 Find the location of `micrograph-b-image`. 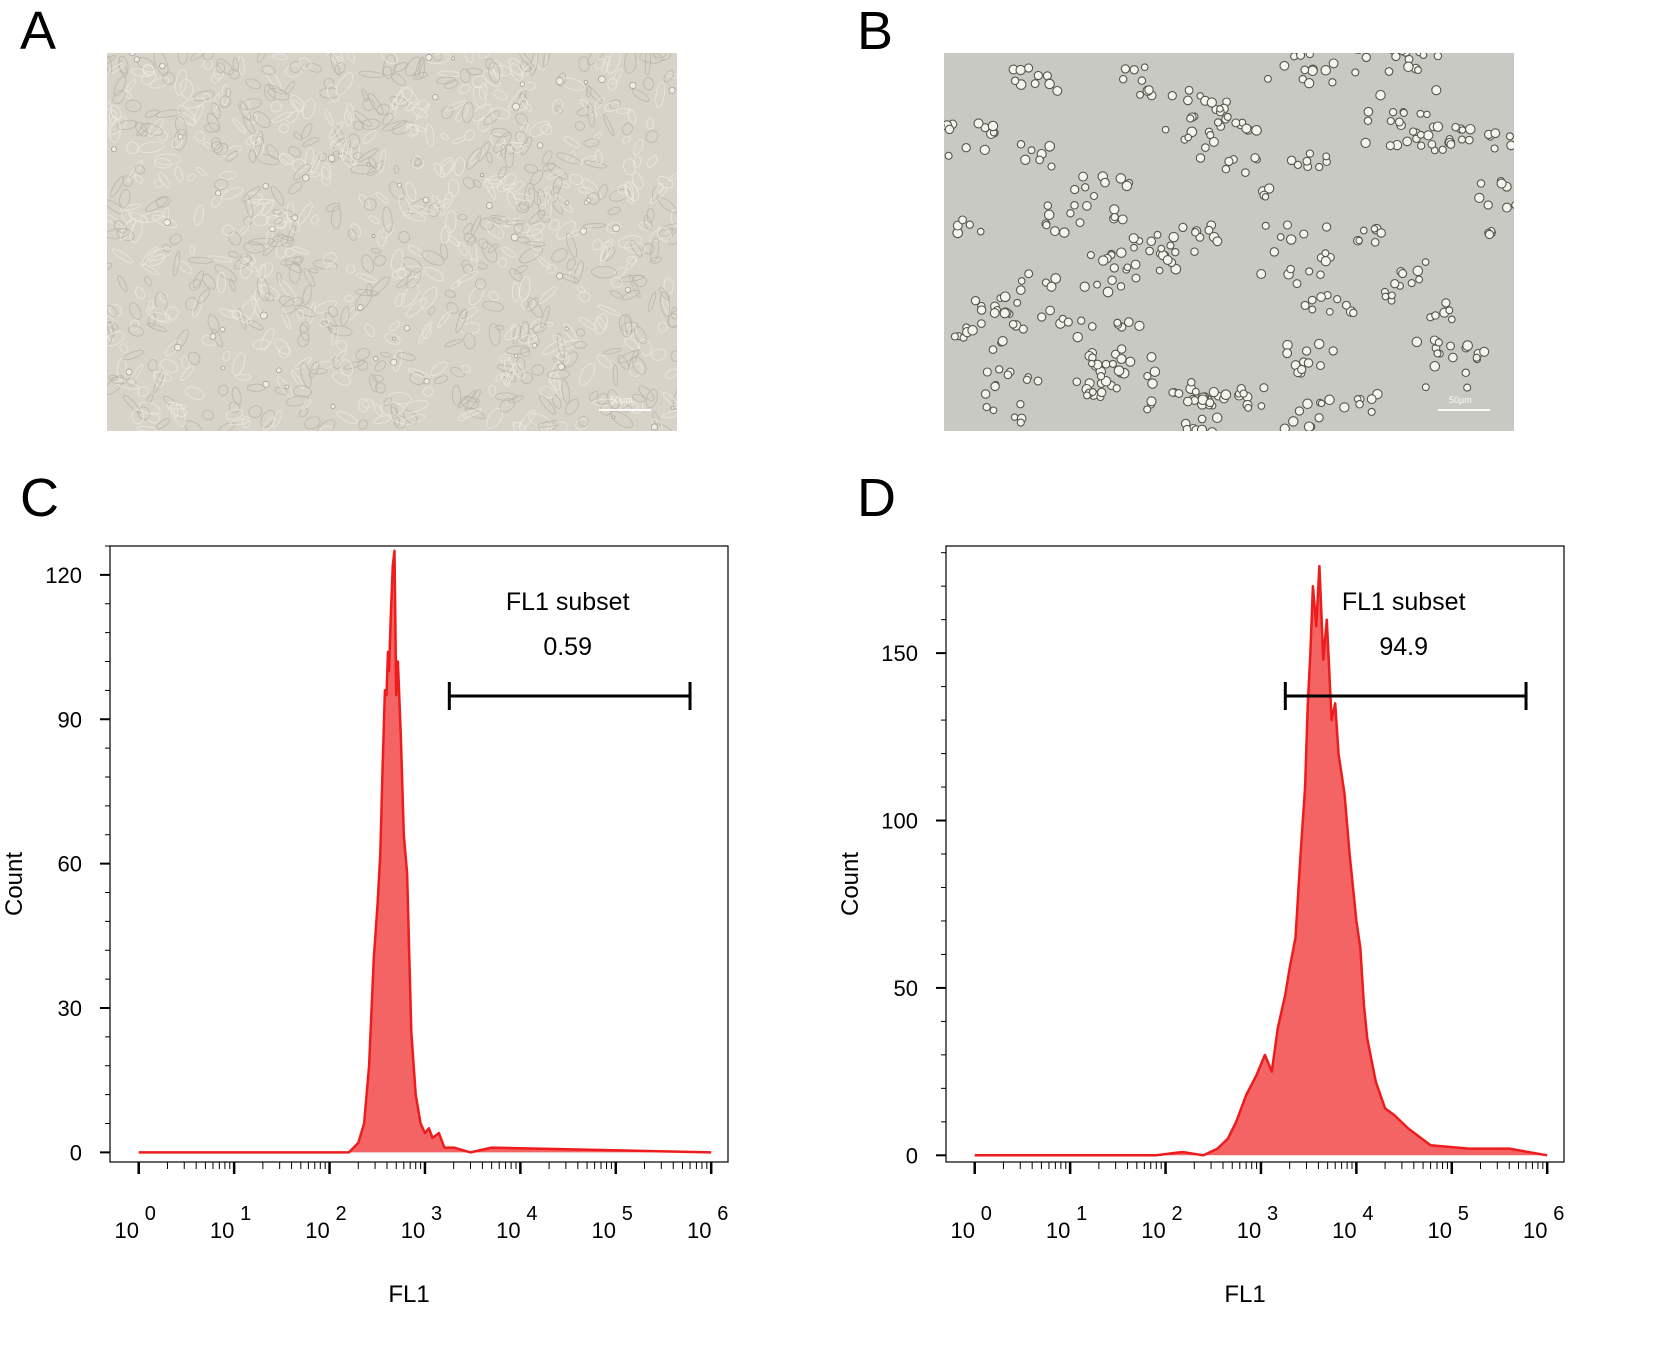

micrograph-b-image is located at coordinates (1229, 242).